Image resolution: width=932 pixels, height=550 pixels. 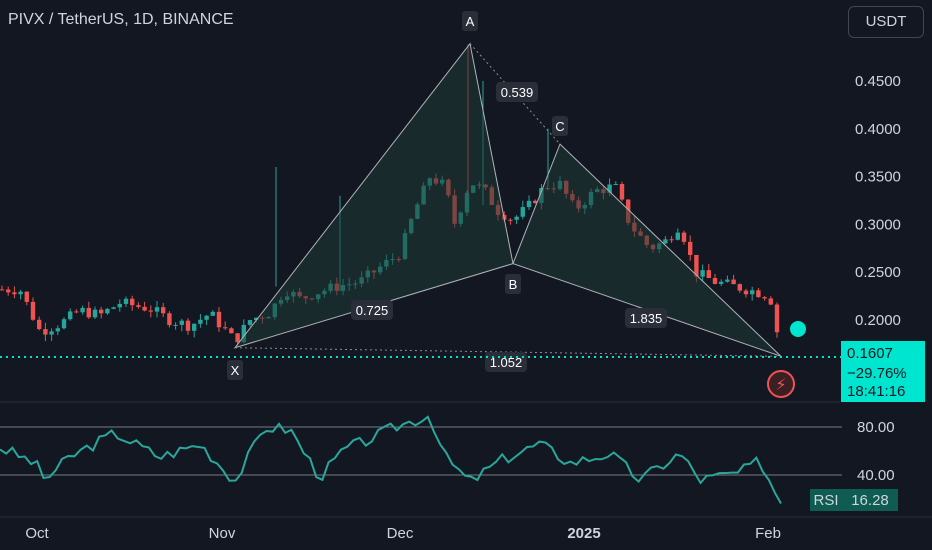 What do you see at coordinates (646, 318) in the screenshot?
I see `ratio-label: 1.835` at bounding box center [646, 318].